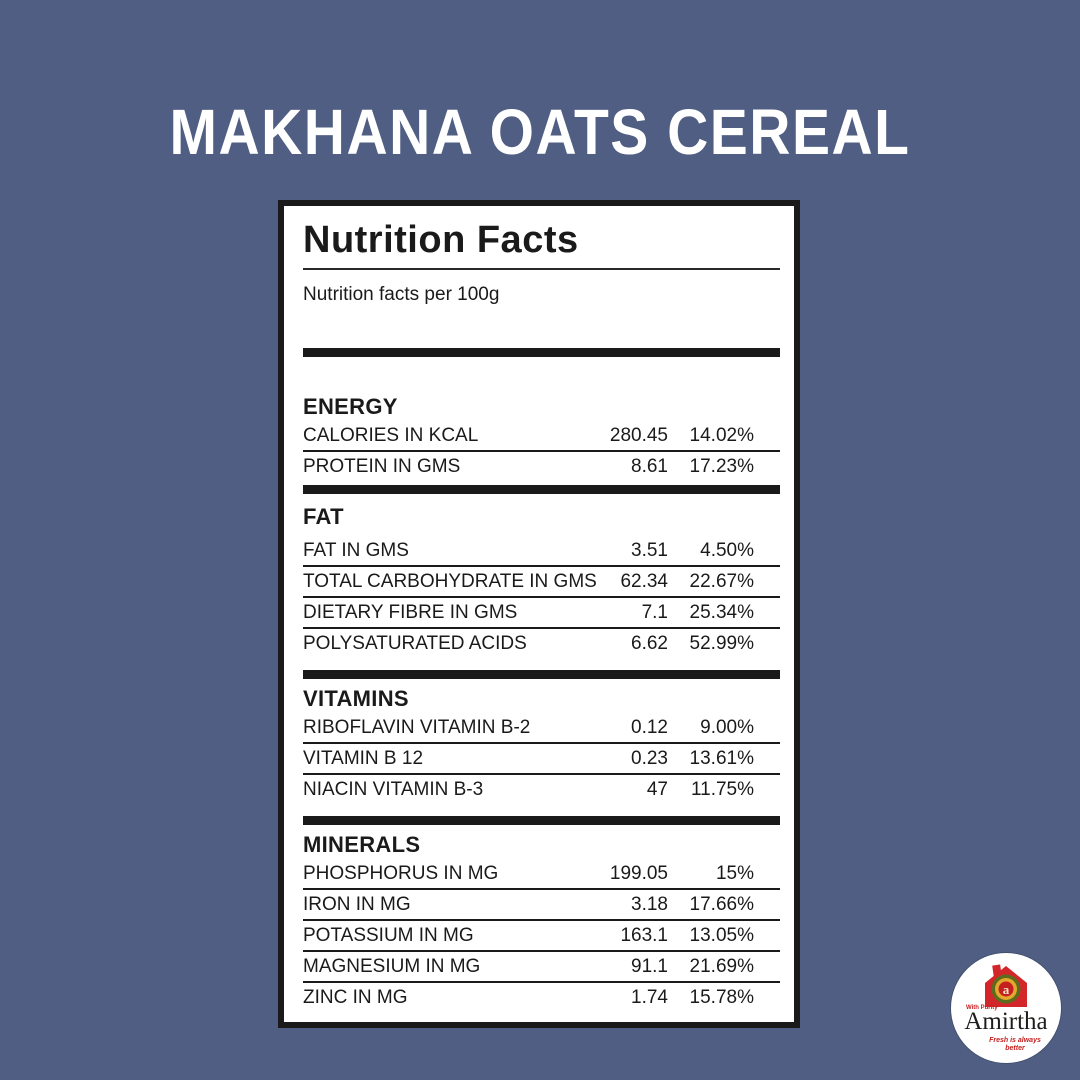  What do you see at coordinates (649, 643) in the screenshot?
I see `nutrient-value: 6.62` at bounding box center [649, 643].